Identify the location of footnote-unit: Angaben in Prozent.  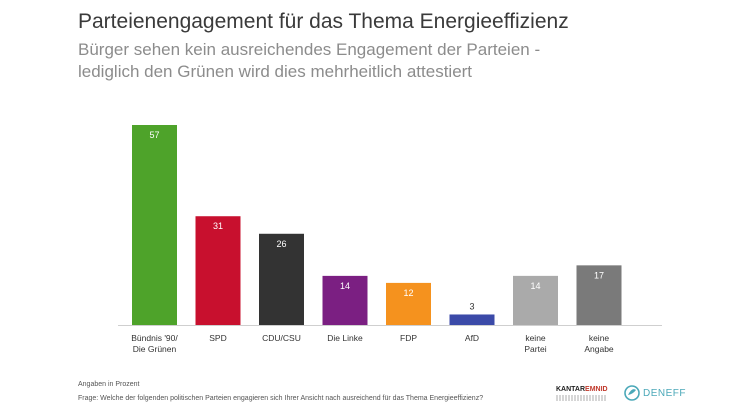
(109, 384).